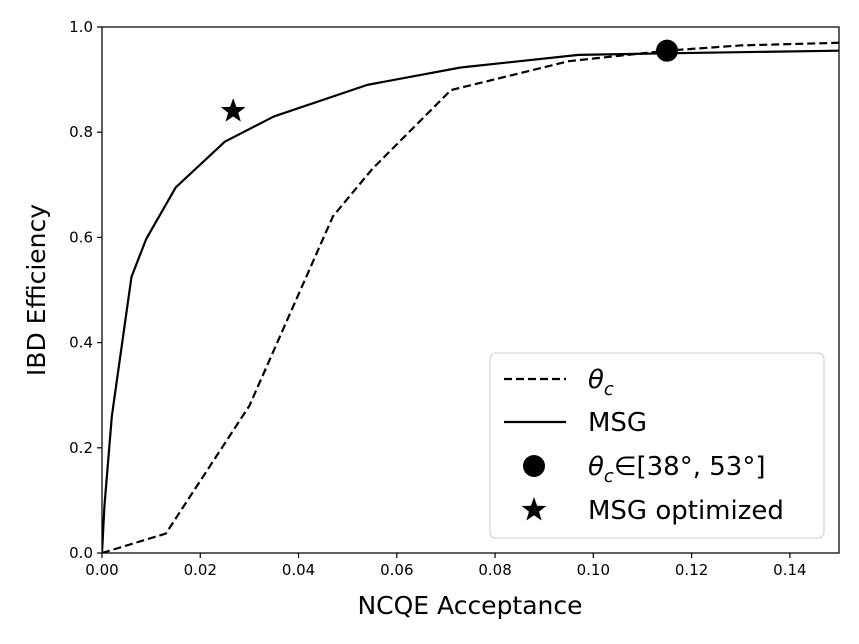 The height and width of the screenshot is (644, 859). Describe the element at coordinates (534, 509) in the screenshot. I see `legend-marker-star` at that location.